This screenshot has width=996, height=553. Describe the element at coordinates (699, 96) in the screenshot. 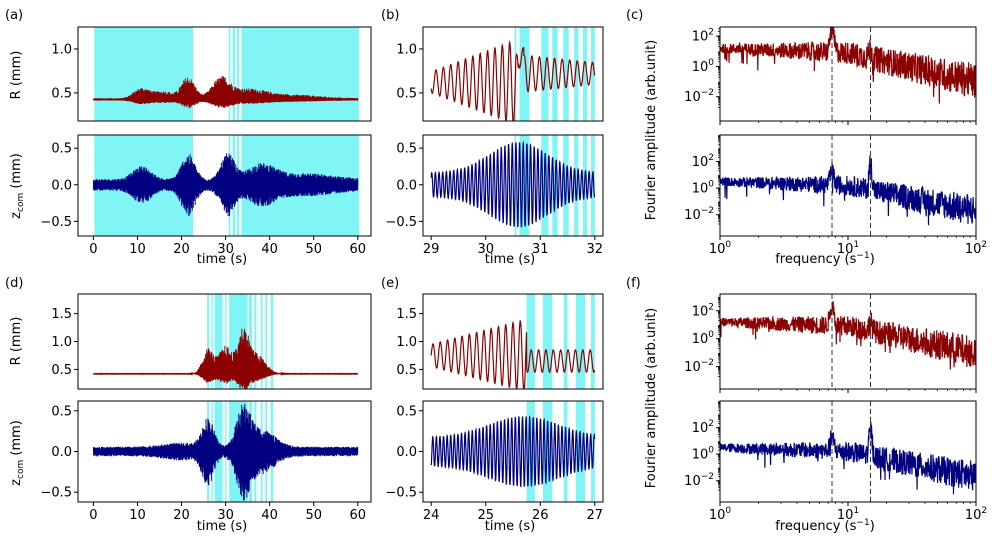

I see `ytick-label-c_R-0: 10⁻²` at that location.